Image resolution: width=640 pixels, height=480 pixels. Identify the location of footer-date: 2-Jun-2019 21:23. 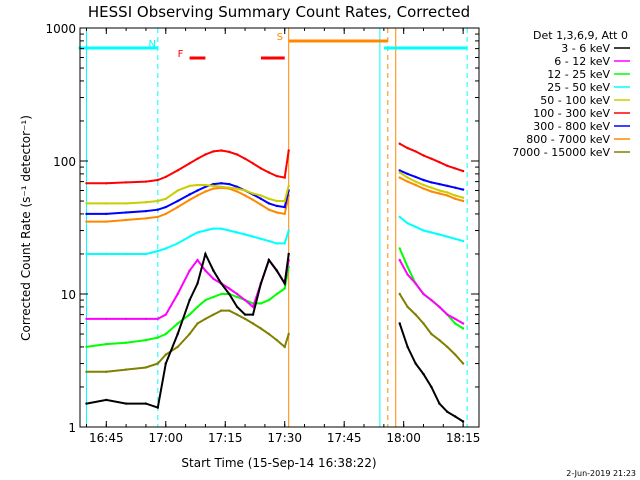
(601, 473).